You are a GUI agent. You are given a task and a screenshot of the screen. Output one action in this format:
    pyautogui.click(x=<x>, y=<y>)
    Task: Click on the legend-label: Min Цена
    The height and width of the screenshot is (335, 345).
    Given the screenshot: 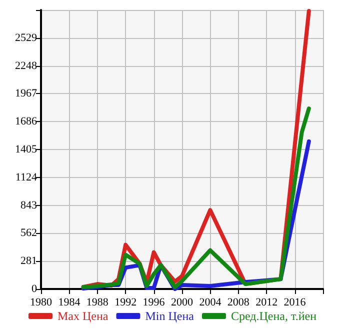 What is the action you would take?
    pyautogui.click(x=170, y=316)
    